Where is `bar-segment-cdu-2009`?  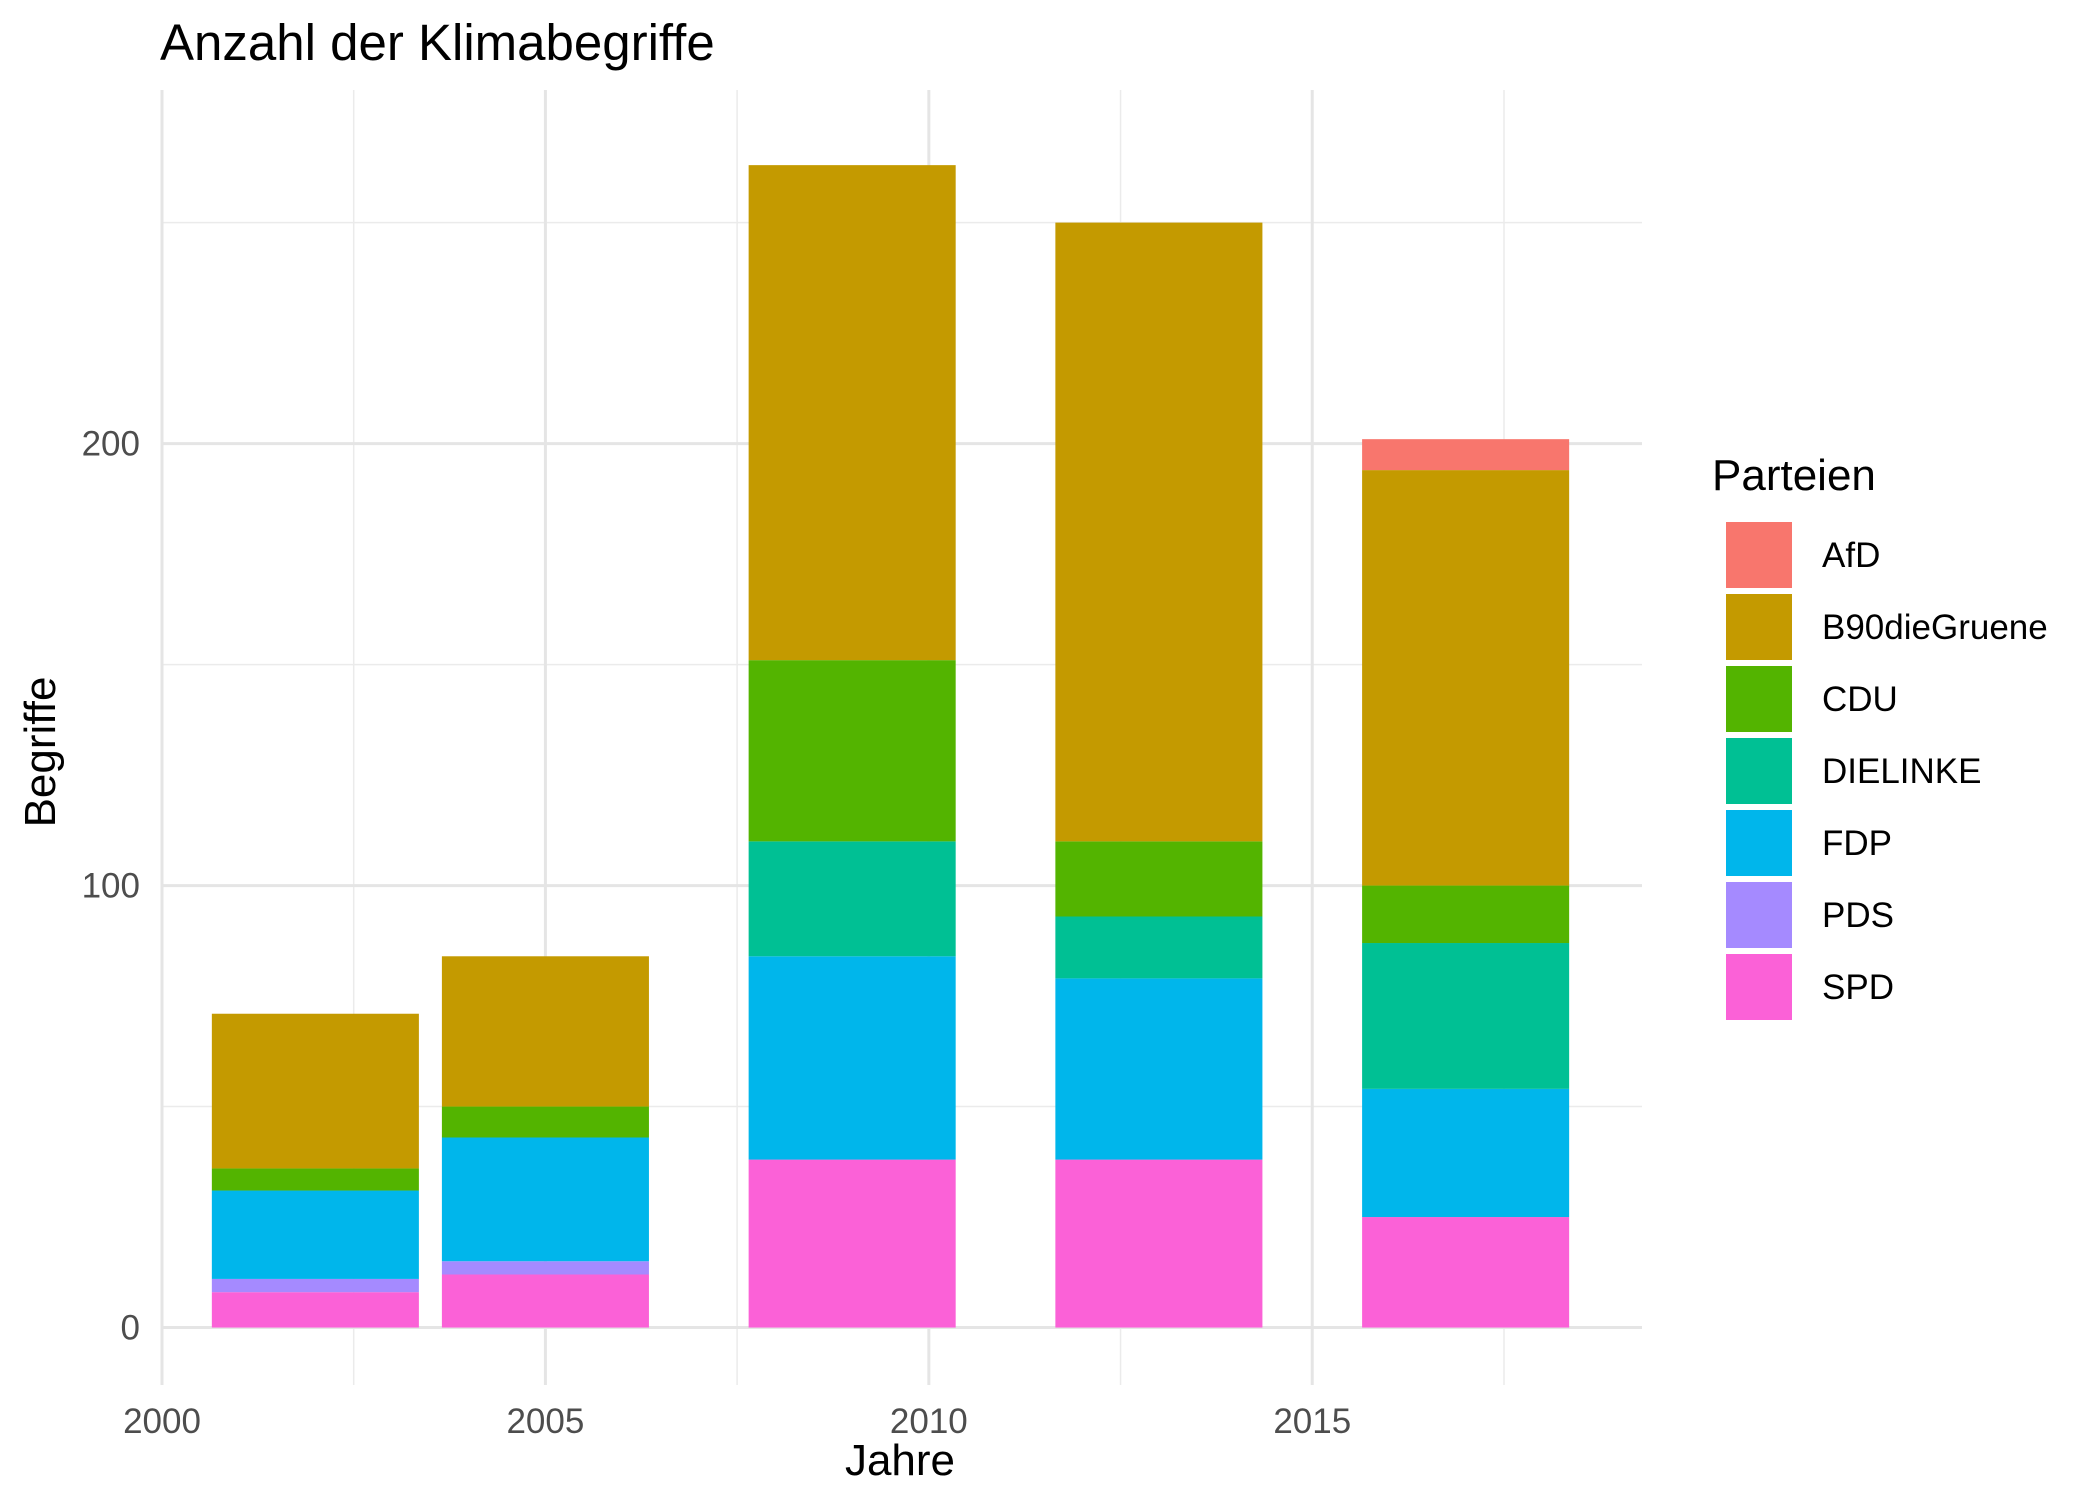 bar-segment-cdu-2009 is located at coordinates (852, 751).